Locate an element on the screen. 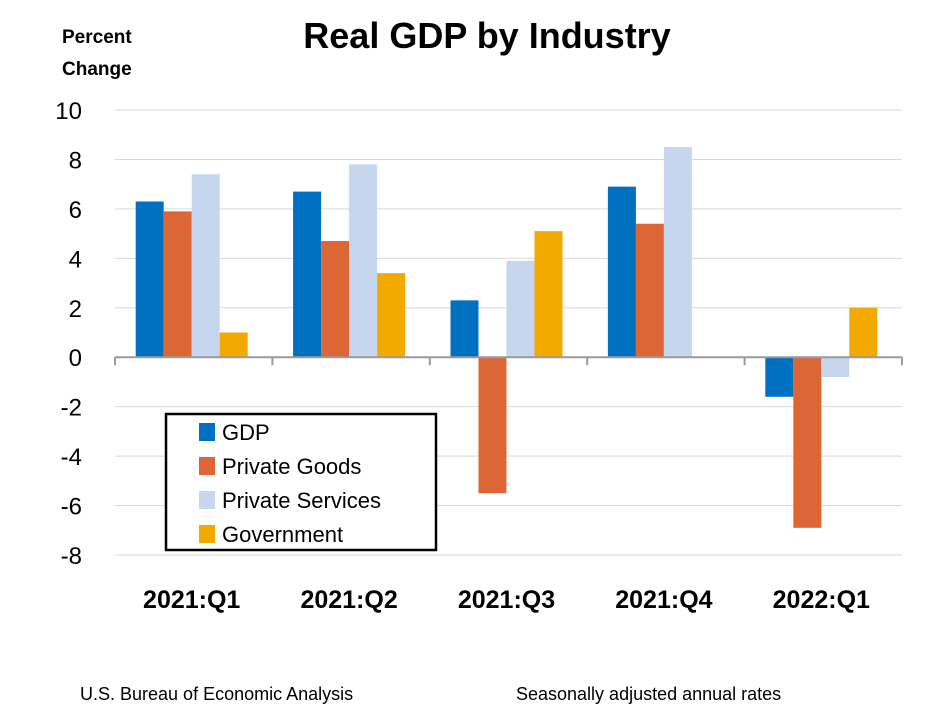 The height and width of the screenshot is (713, 939). bar-gdp-2021-q1 is located at coordinates (149, 279).